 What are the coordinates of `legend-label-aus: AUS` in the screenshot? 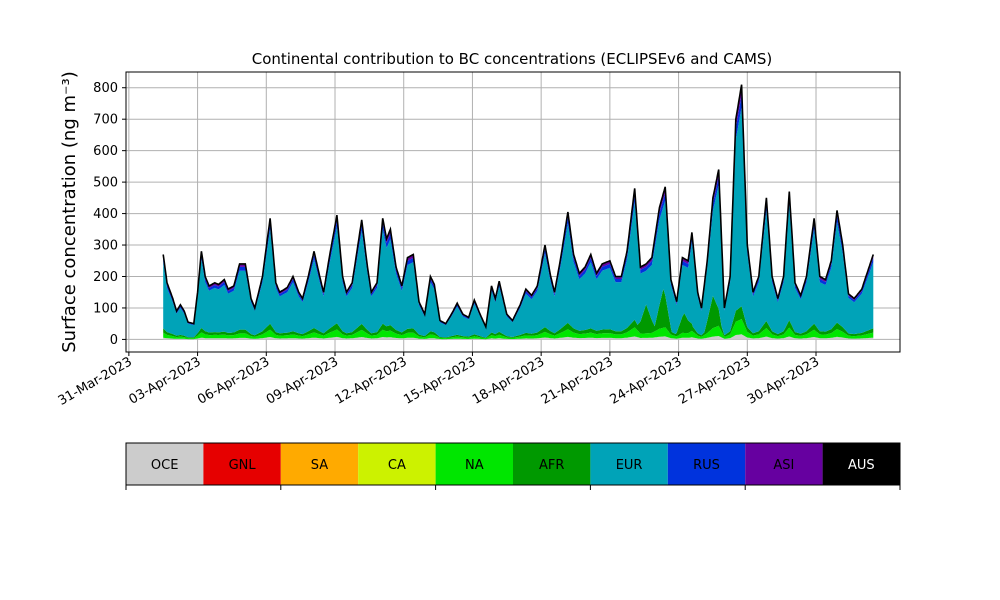 It's located at (861, 465).